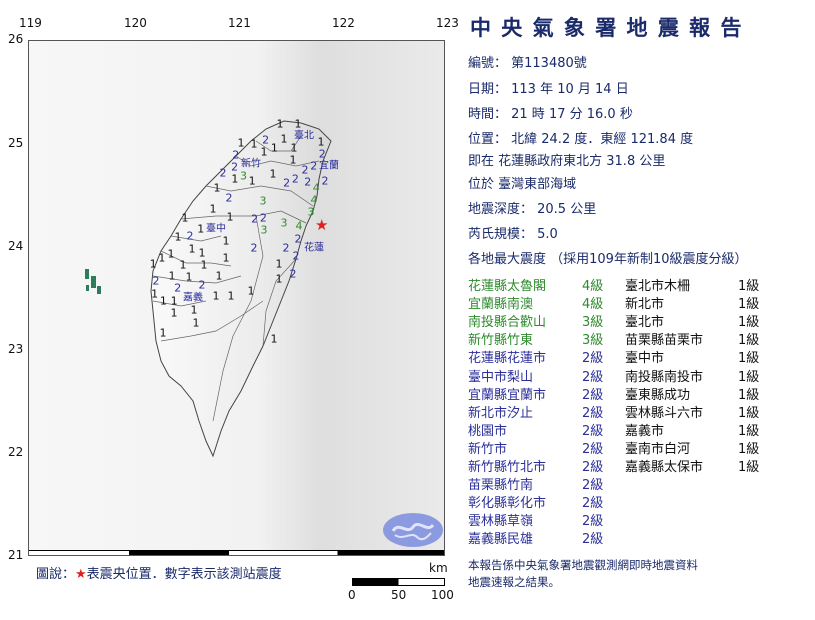 Image resolution: width=815 pixels, height=620 pixels. What do you see at coordinates (507, 359) in the screenshot?
I see `intensity-place: 花蓮縣花蓮市` at bounding box center [507, 359].